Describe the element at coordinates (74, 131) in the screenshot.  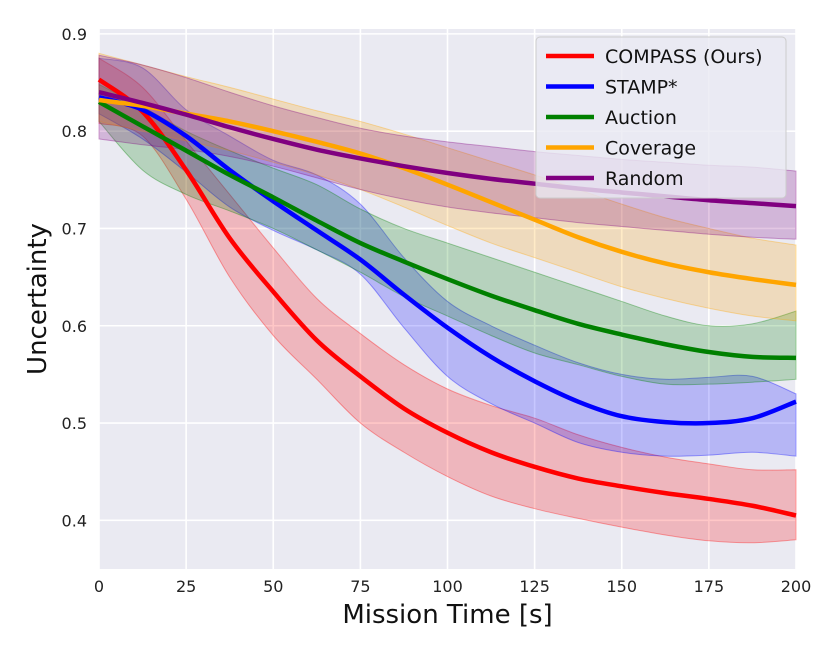
I see `y-tick-label: 0.8` at that location.